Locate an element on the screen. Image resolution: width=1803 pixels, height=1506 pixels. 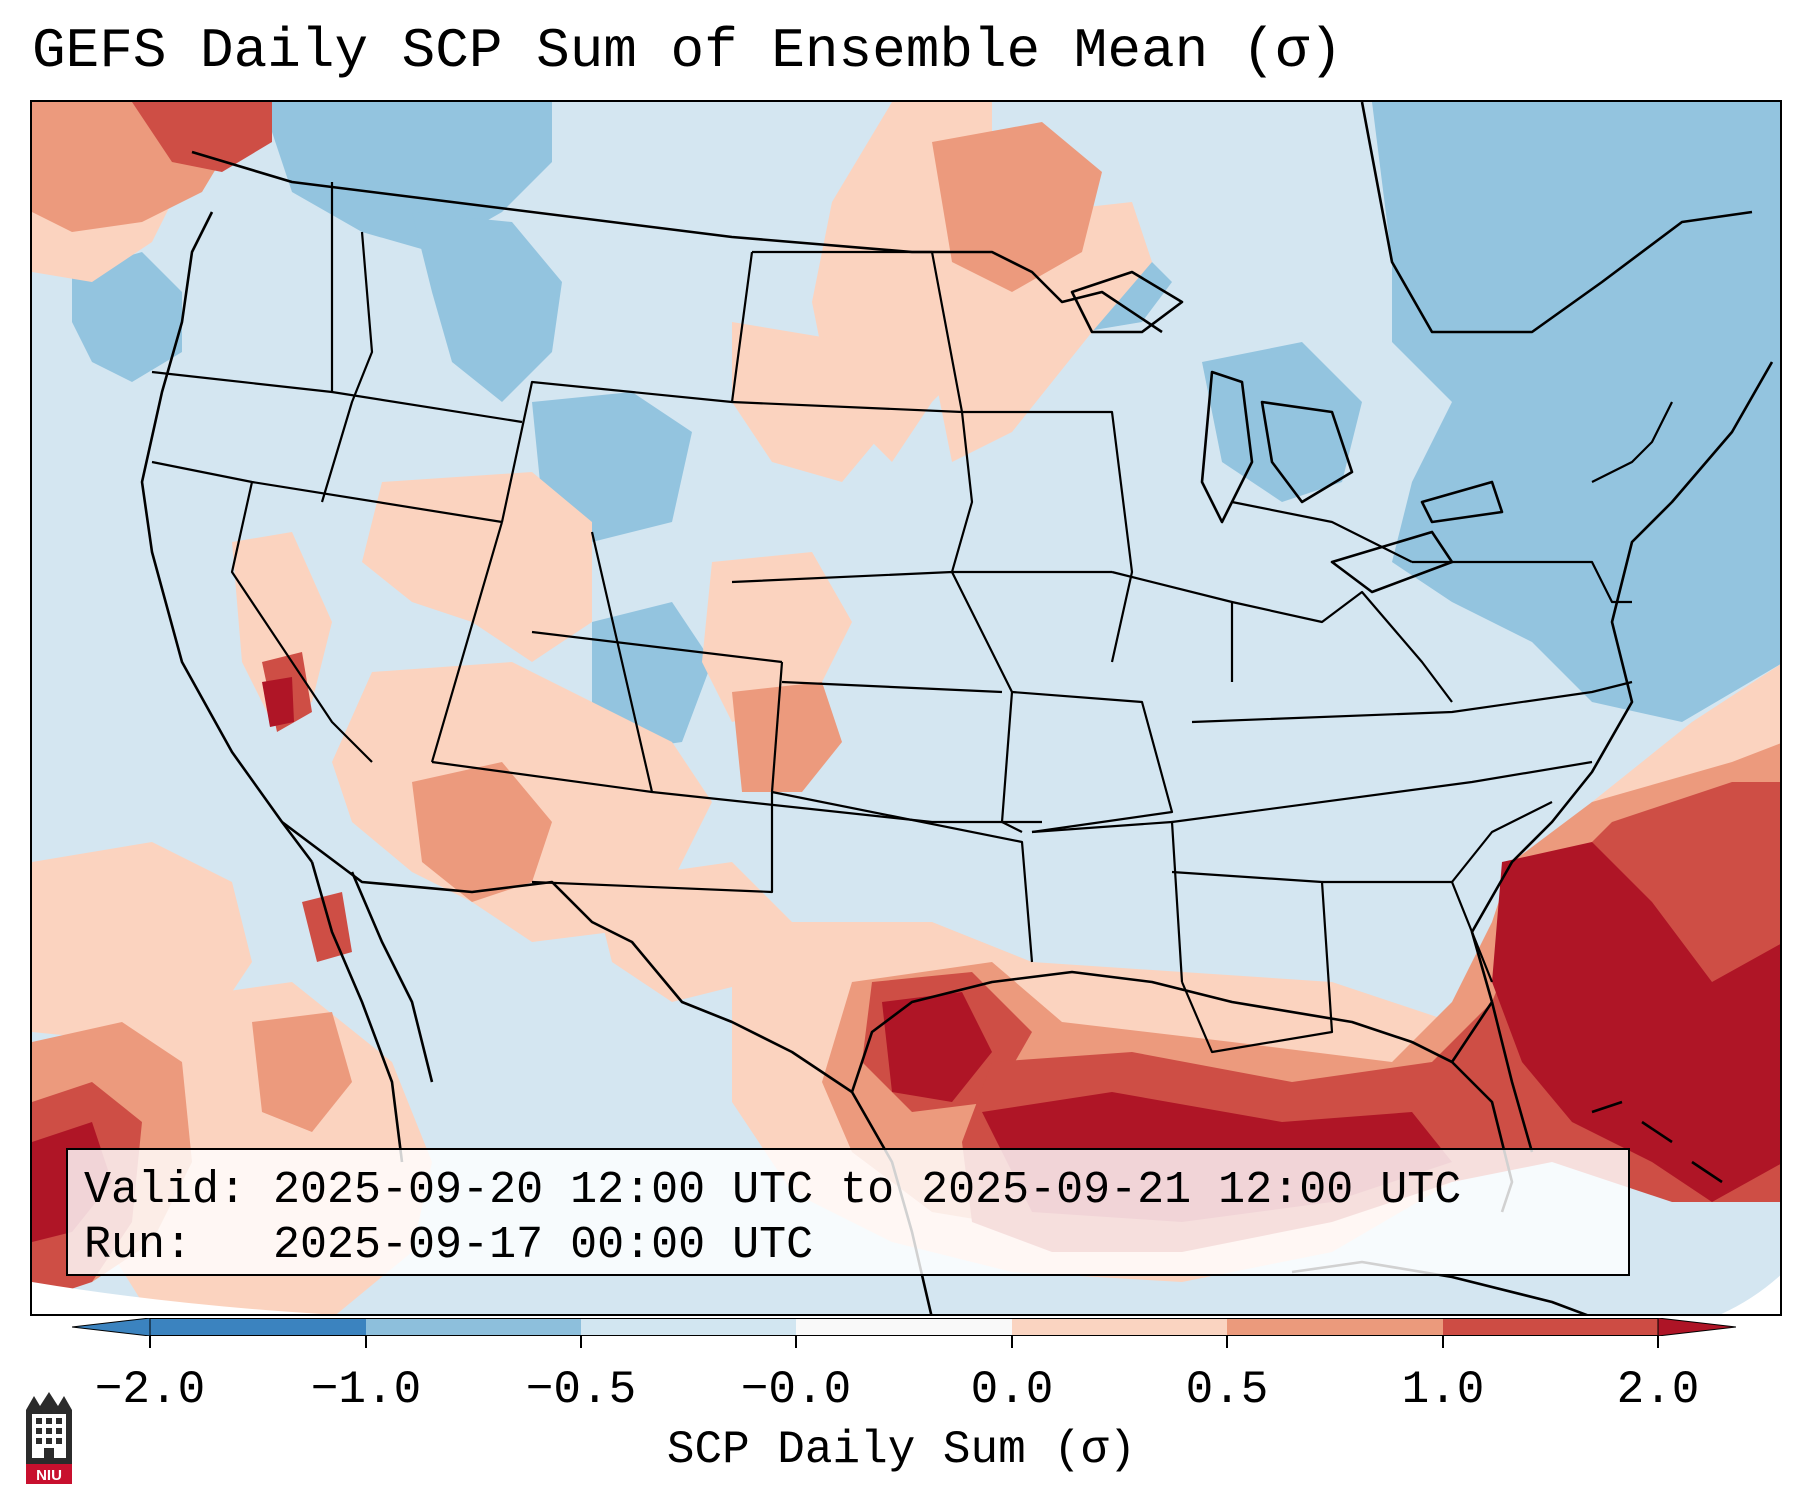
ut-co-line is located at coordinates (622, 662).